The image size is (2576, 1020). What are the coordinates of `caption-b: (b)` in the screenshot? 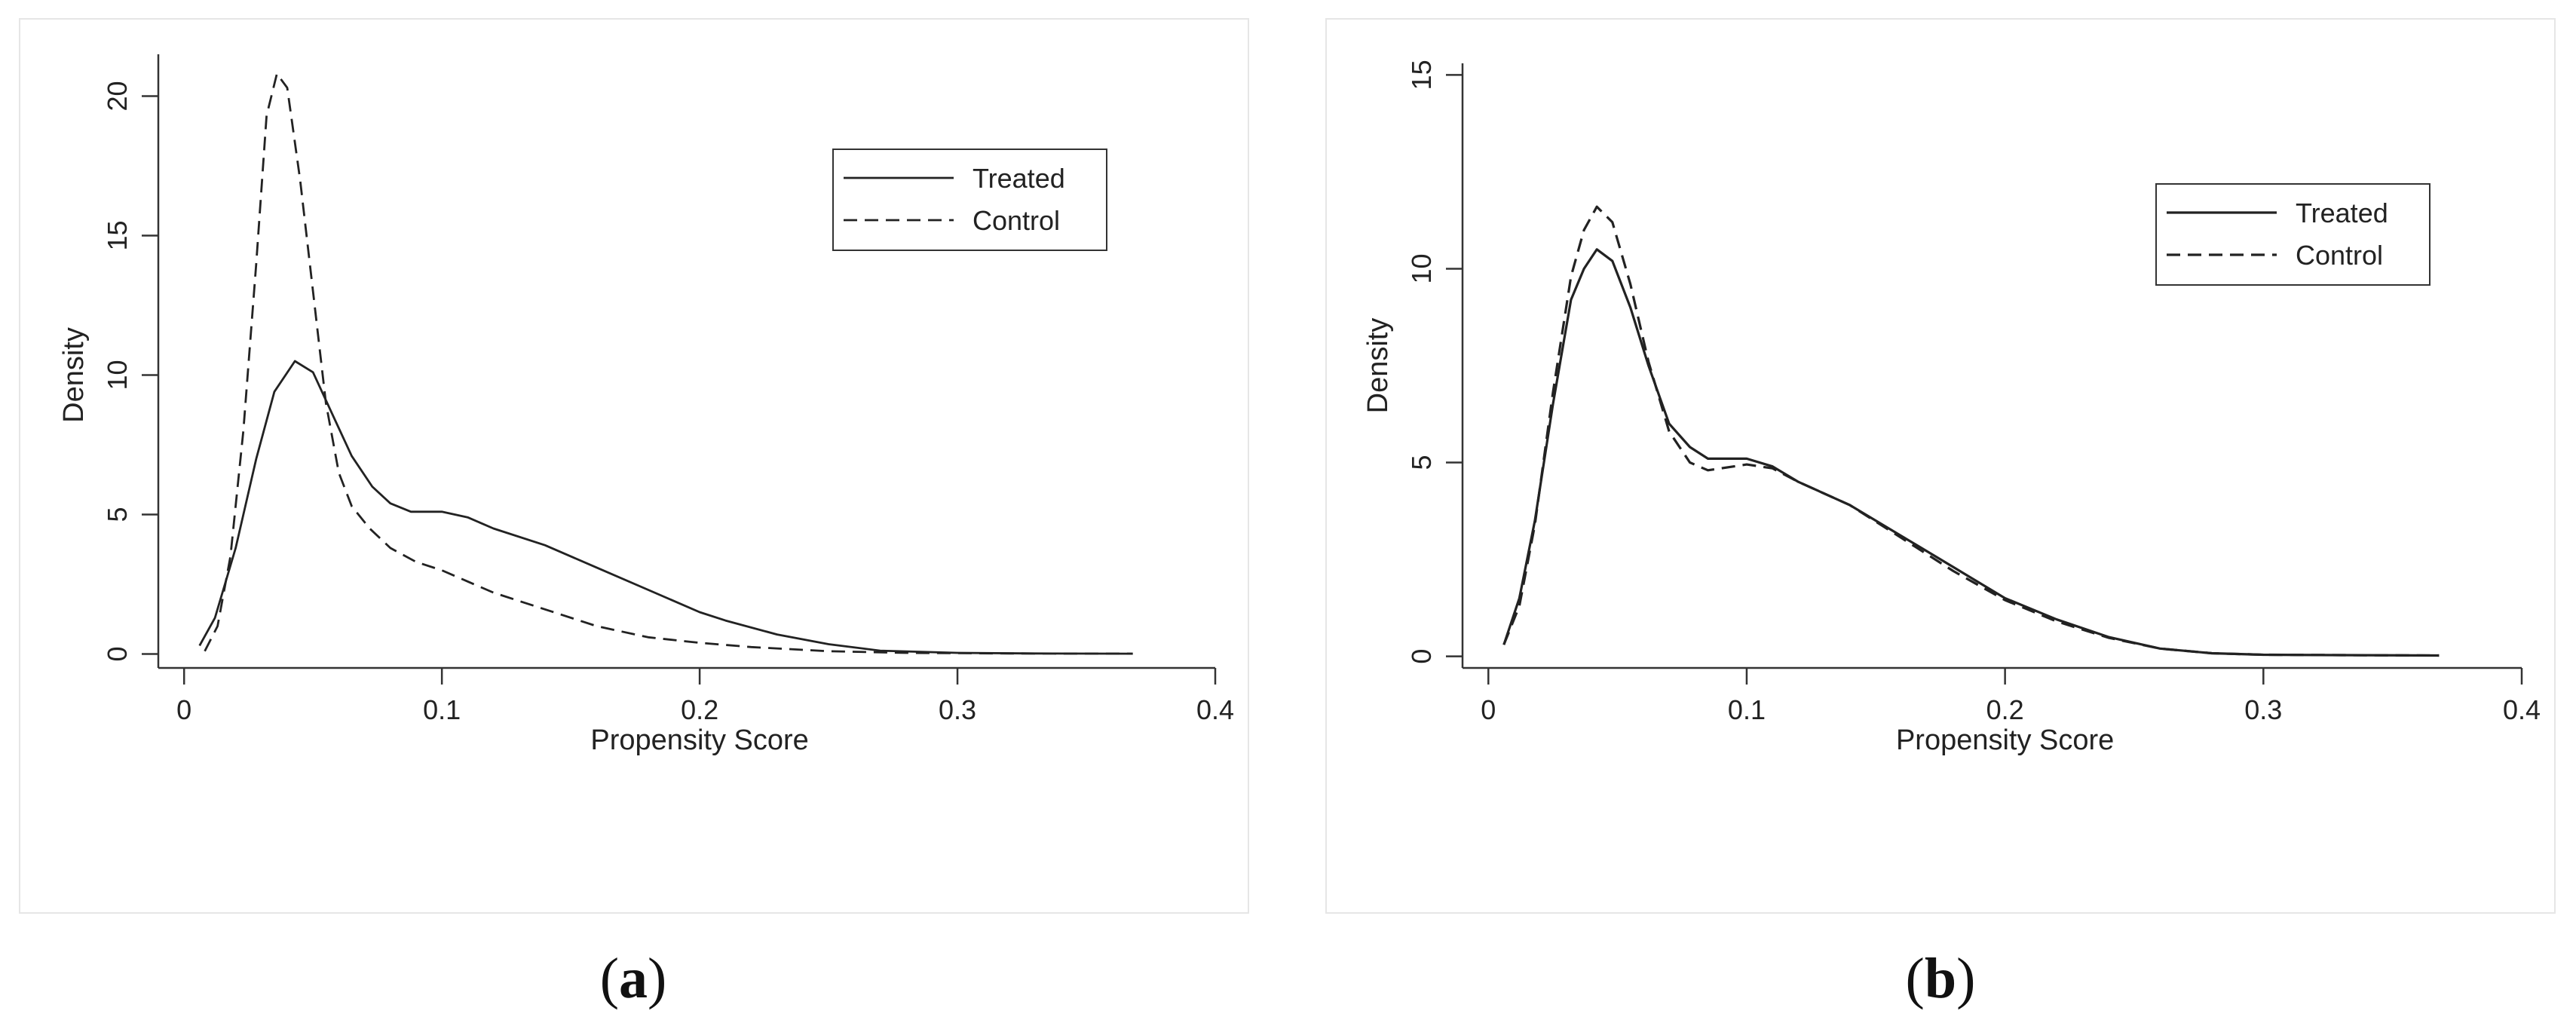 It's located at (1940, 978).